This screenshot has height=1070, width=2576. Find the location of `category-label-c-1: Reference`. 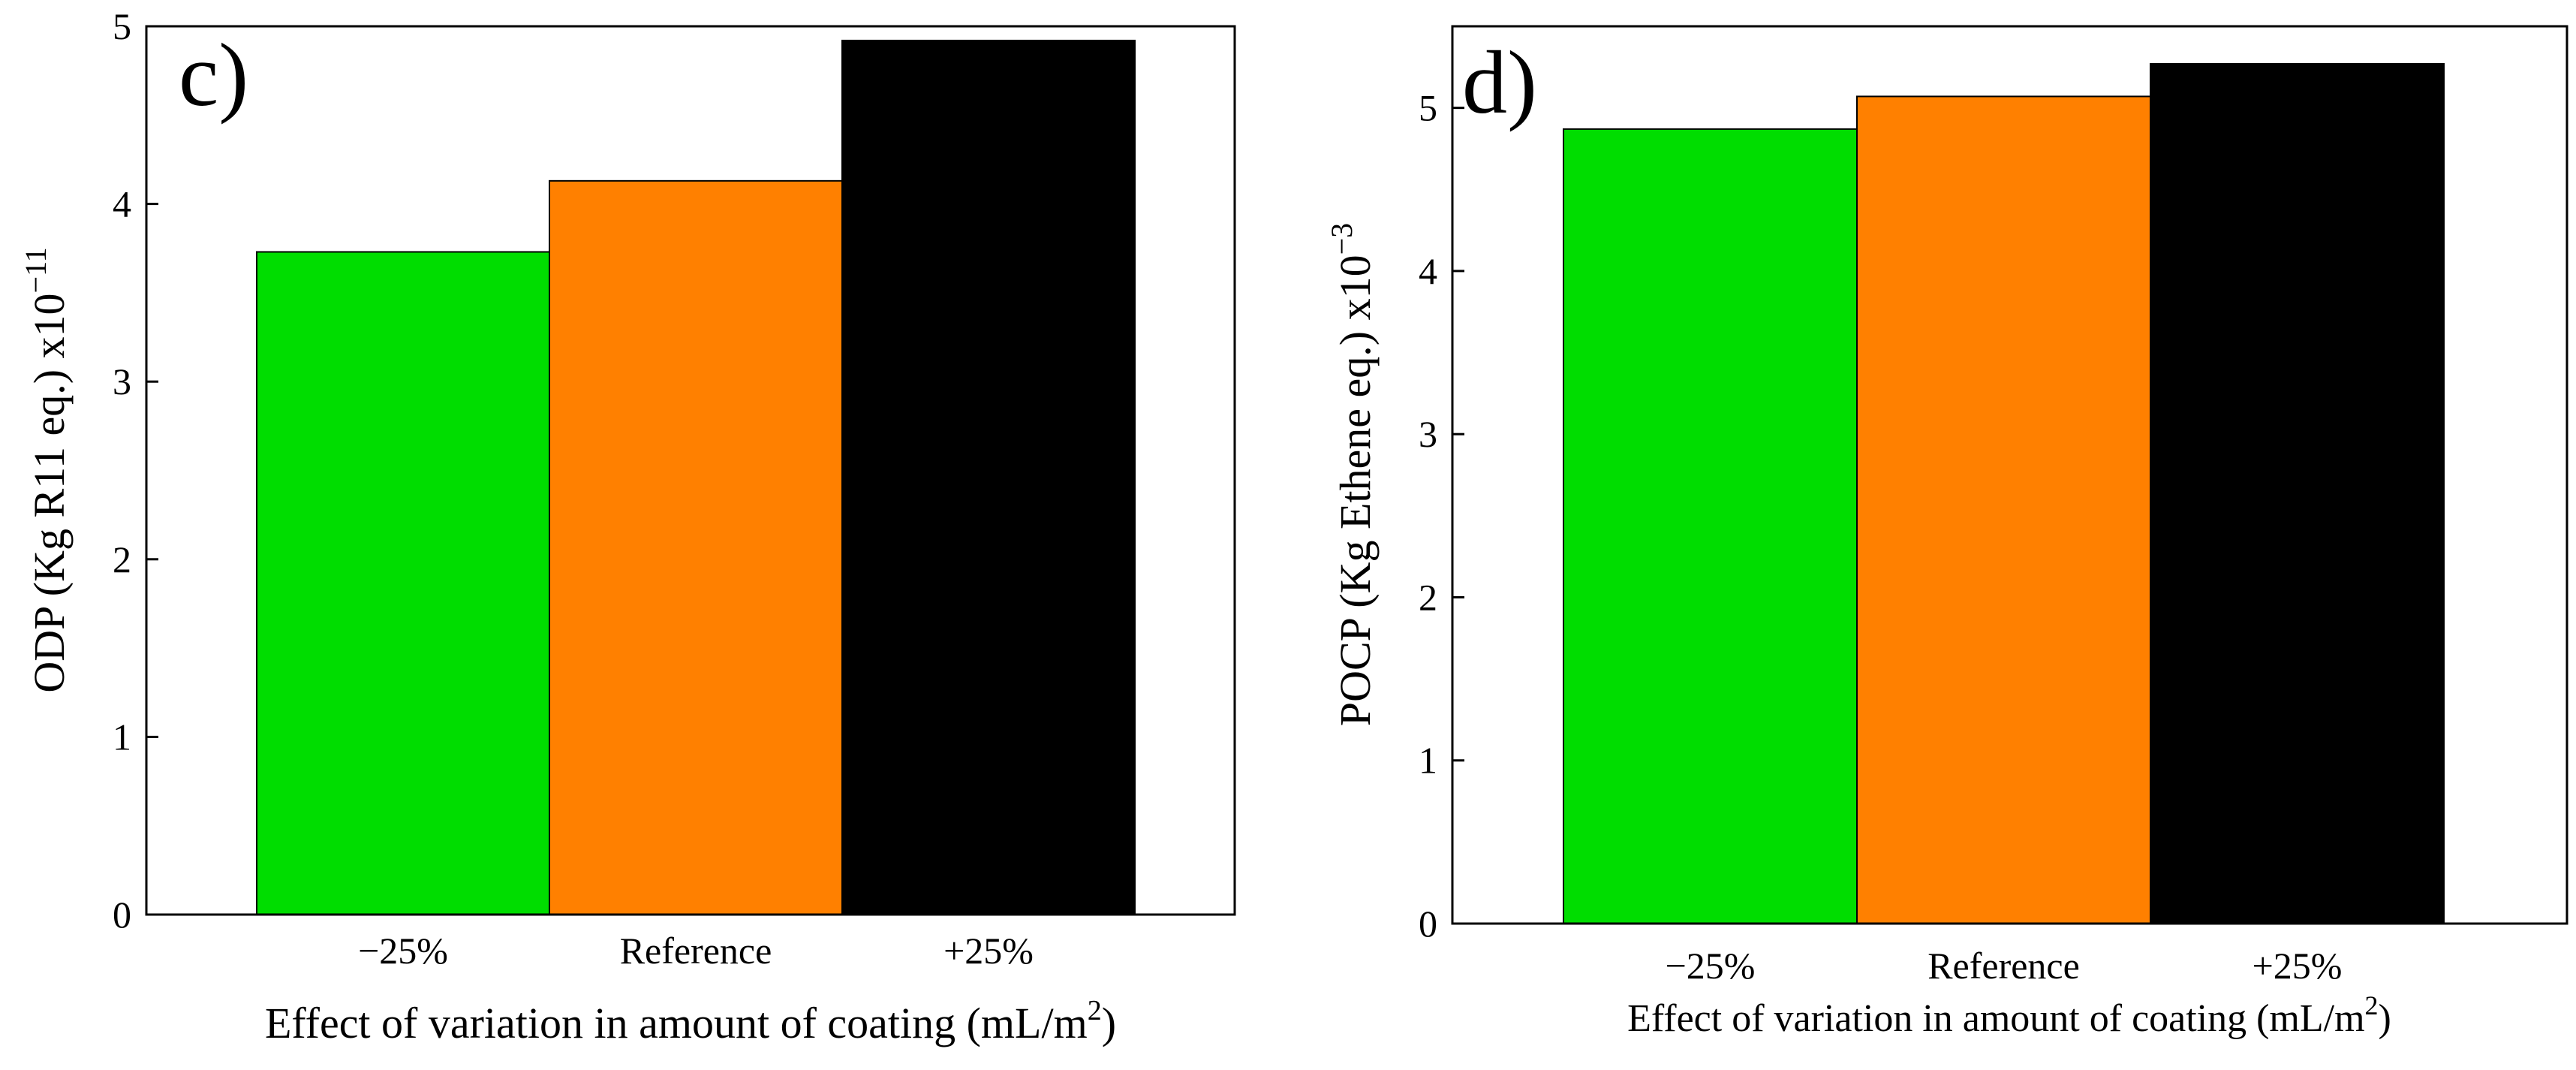

category-label-c-1: Reference is located at coordinates (696, 951).